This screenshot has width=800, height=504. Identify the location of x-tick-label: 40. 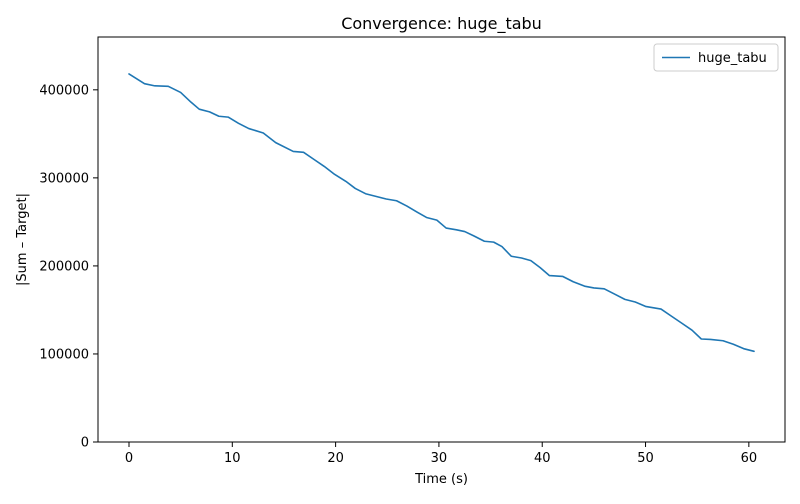
(542, 458).